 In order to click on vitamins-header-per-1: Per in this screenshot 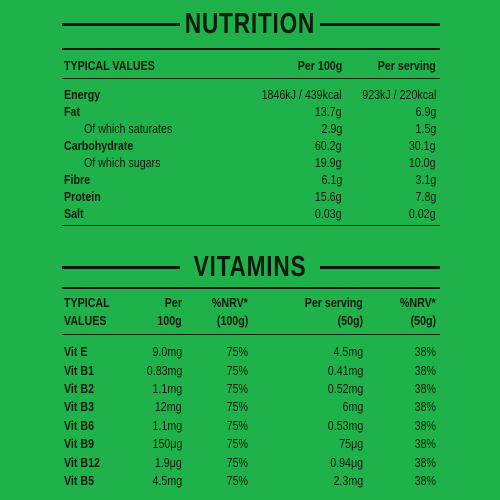, I will do `click(173, 302)`.